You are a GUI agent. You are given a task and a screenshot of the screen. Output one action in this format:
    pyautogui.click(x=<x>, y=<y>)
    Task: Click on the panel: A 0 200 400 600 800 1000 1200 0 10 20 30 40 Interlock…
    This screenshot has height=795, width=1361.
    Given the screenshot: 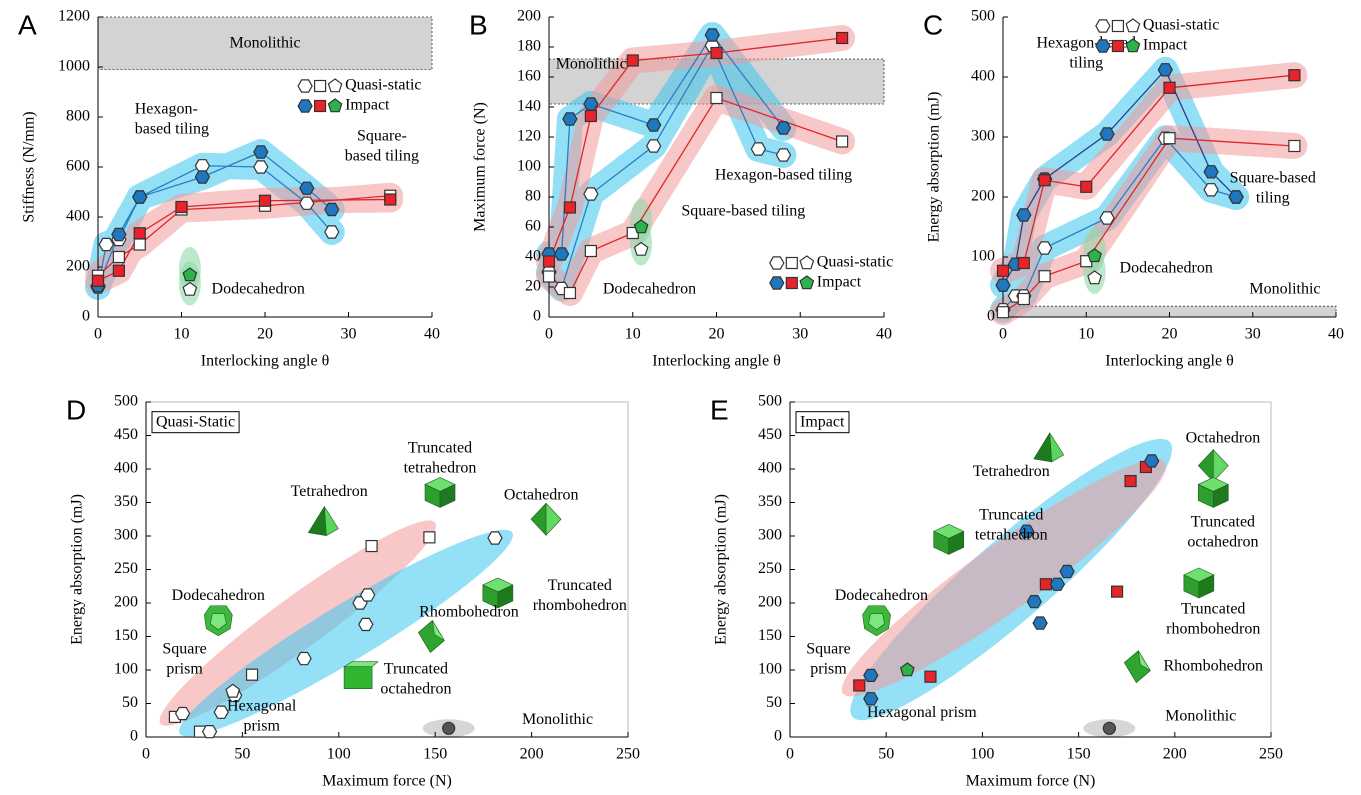 What is the action you would take?
    pyautogui.click(x=229, y=189)
    